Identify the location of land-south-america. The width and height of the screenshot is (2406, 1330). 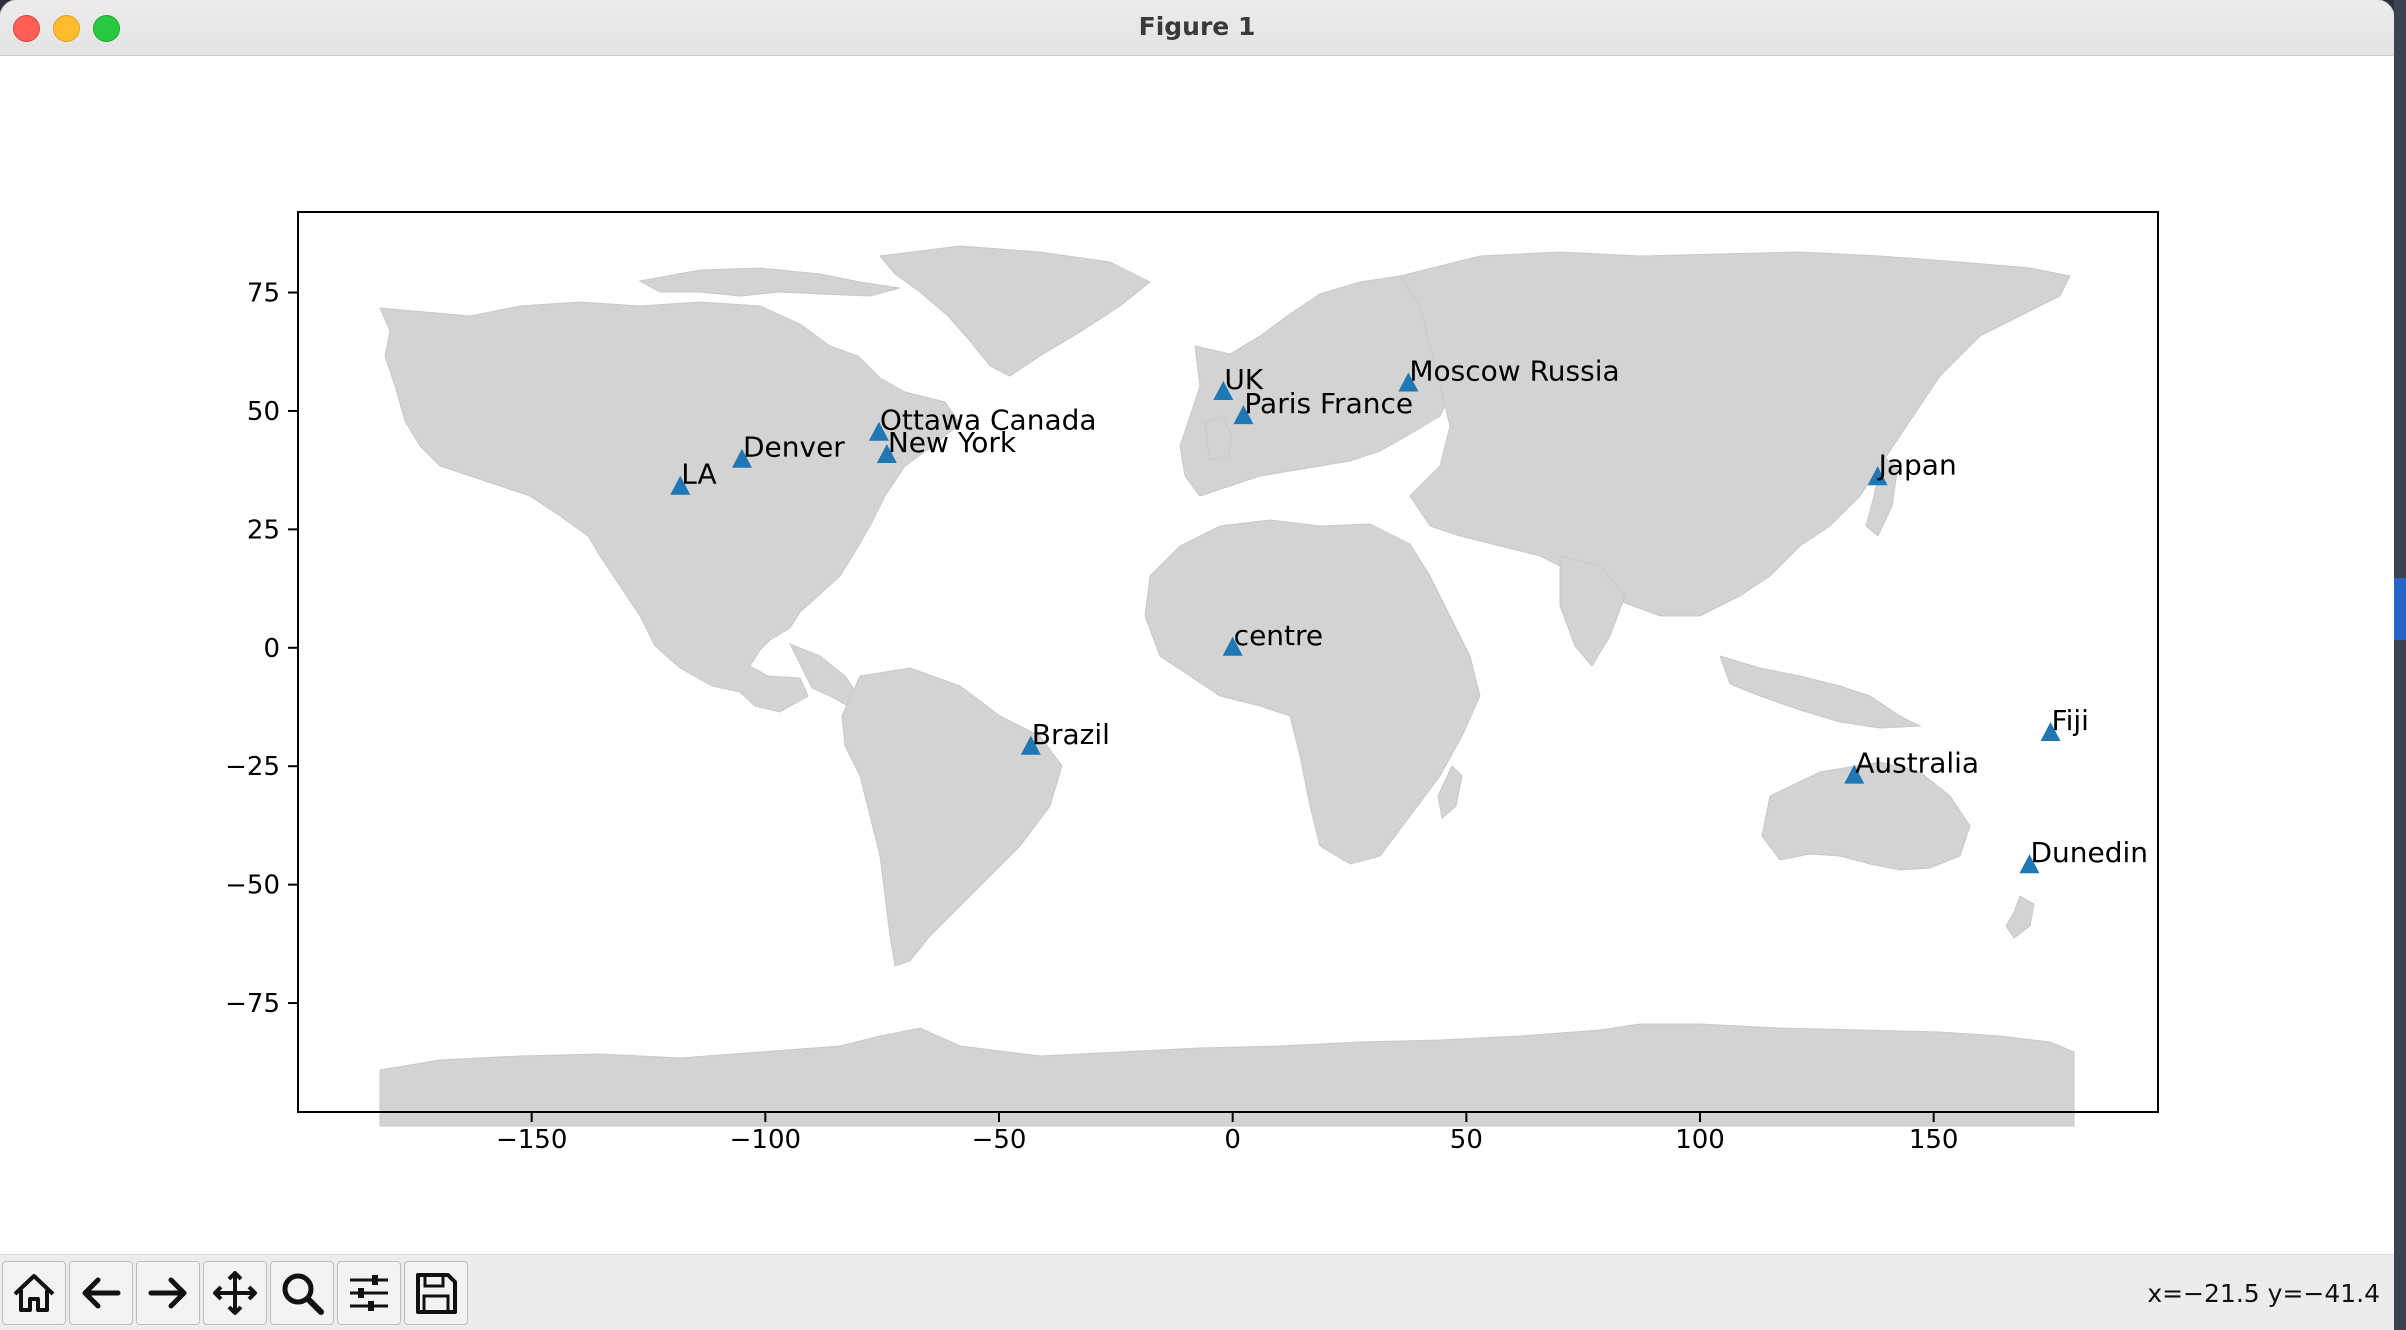
(952, 817).